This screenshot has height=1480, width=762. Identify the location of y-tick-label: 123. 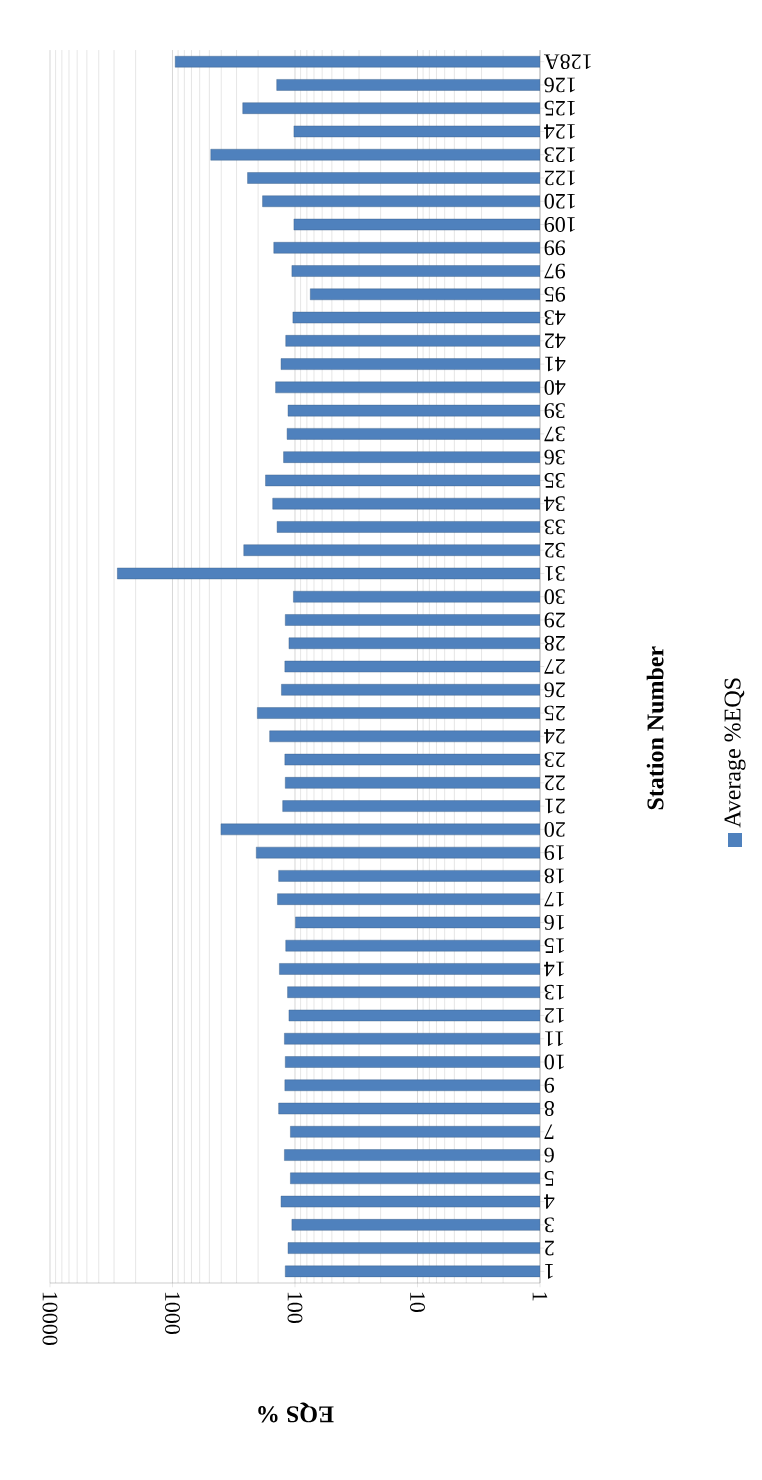
(559, 155).